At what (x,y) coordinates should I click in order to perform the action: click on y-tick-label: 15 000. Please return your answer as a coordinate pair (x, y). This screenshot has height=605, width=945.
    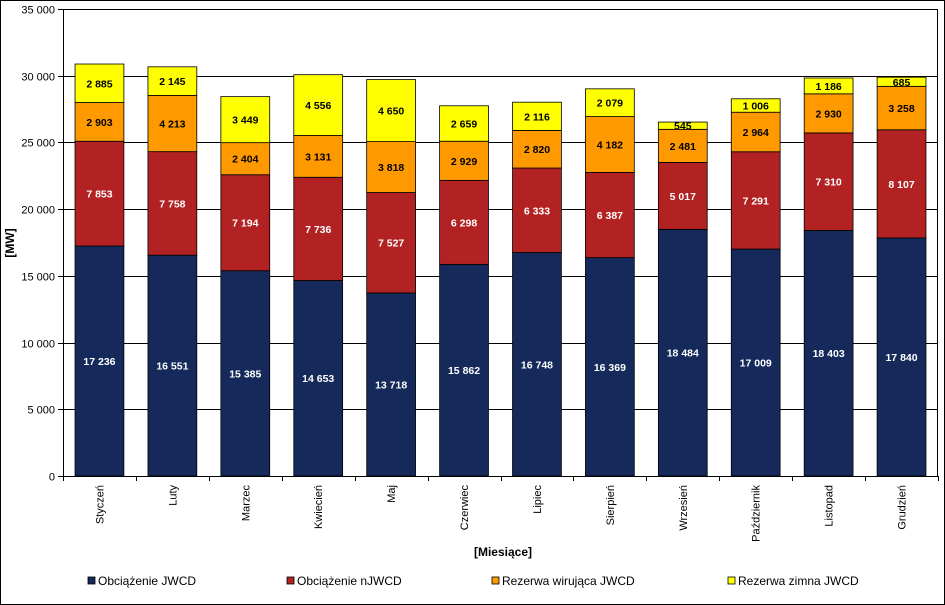
    Looking at the image, I should click on (38, 278).